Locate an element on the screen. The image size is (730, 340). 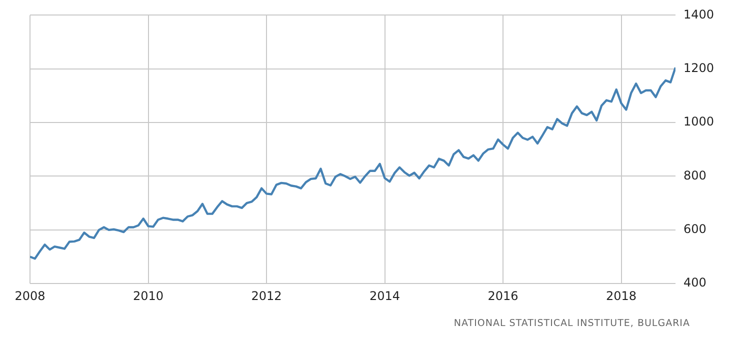
y-tick-label: 1400 is located at coordinates (698, 14).